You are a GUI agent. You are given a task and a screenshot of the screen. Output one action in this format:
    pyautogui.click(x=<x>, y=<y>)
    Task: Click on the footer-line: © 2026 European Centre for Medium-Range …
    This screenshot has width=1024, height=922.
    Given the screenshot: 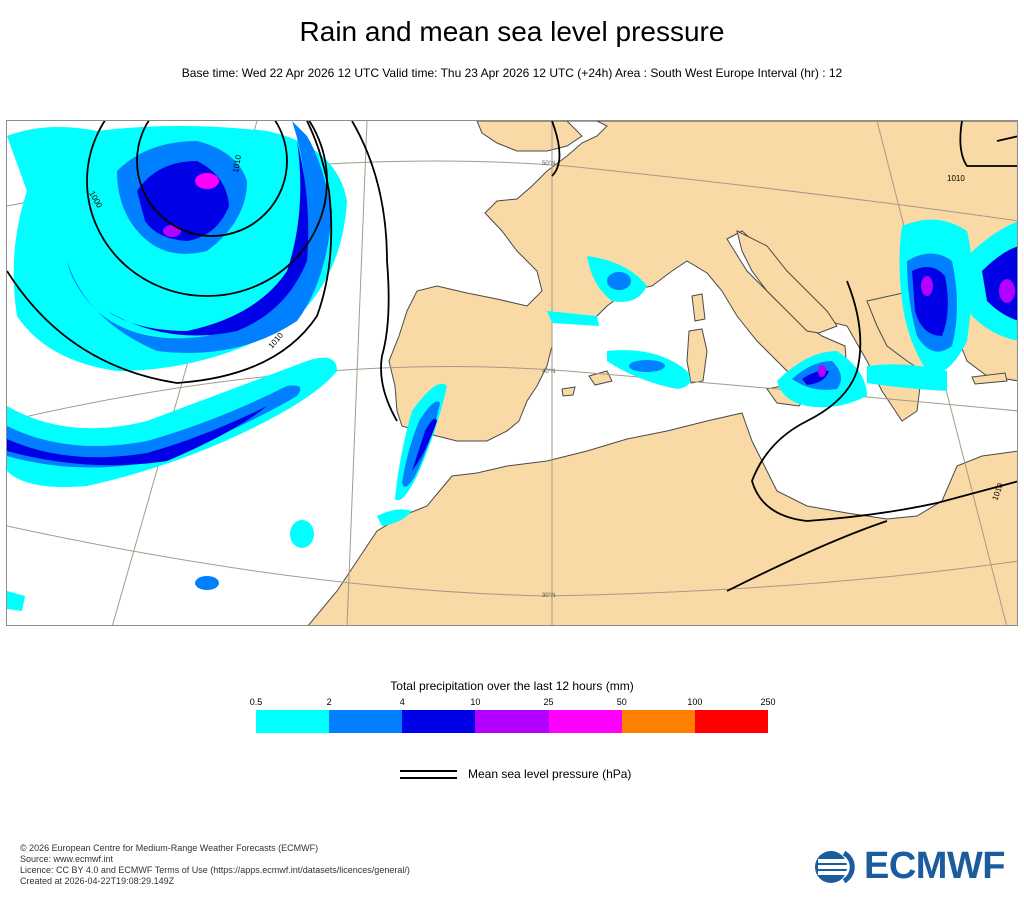 What is the action you would take?
    pyautogui.click(x=169, y=848)
    